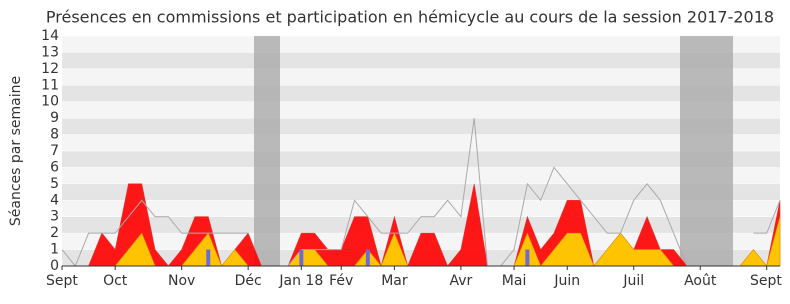  Describe the element at coordinates (54, 233) in the screenshot. I see `y-tick-label: 2` at that location.